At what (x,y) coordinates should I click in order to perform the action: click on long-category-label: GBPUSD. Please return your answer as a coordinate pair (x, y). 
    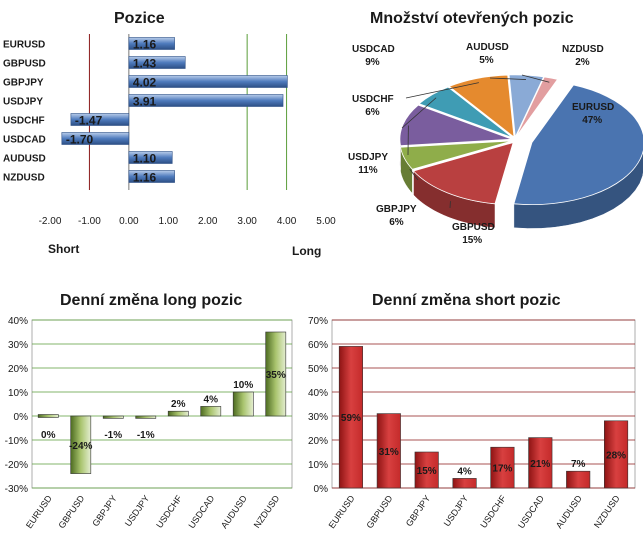
    Looking at the image, I should click on (71, 511).